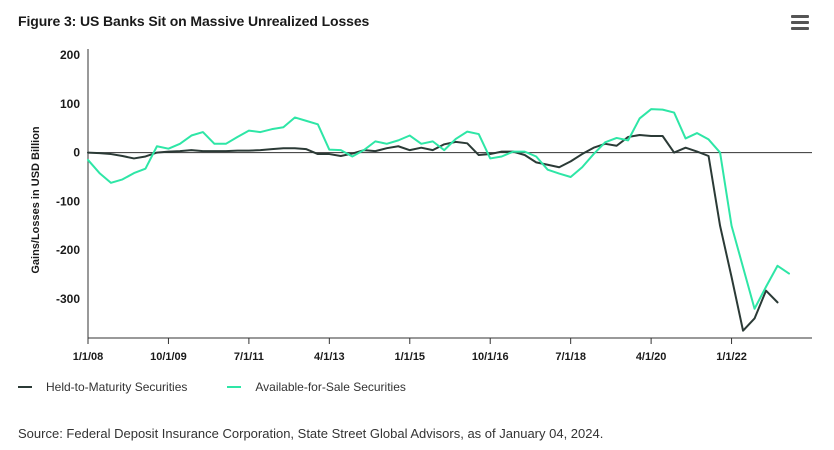  I want to click on y-tick-label: 200, so click(70, 55).